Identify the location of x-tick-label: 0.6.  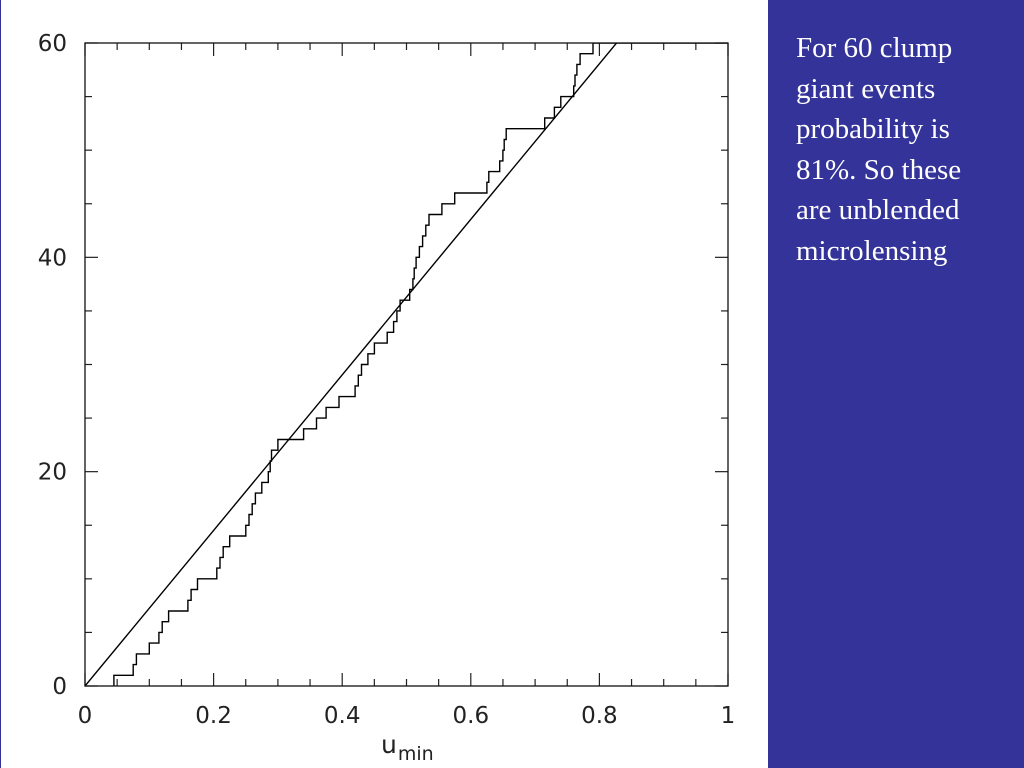
(471, 716).